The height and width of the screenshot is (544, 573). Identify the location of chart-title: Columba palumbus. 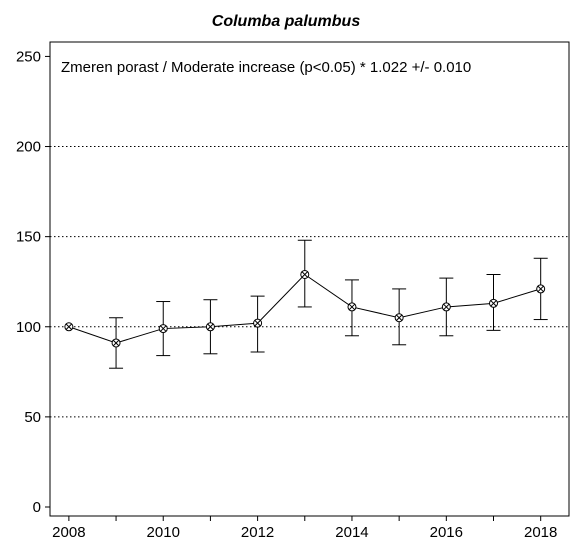
(286, 21).